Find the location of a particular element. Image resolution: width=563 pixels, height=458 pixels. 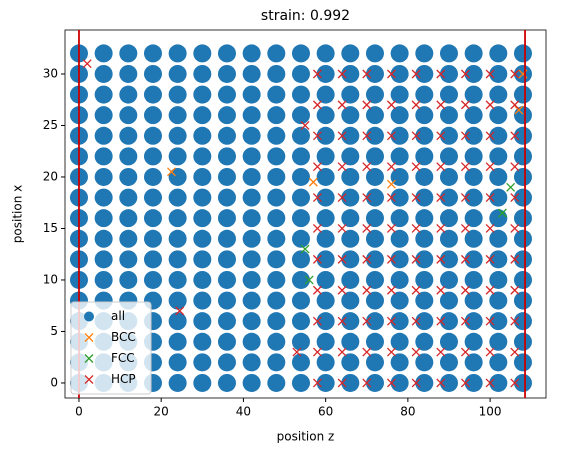

legend-marker is located at coordinates (89, 316).